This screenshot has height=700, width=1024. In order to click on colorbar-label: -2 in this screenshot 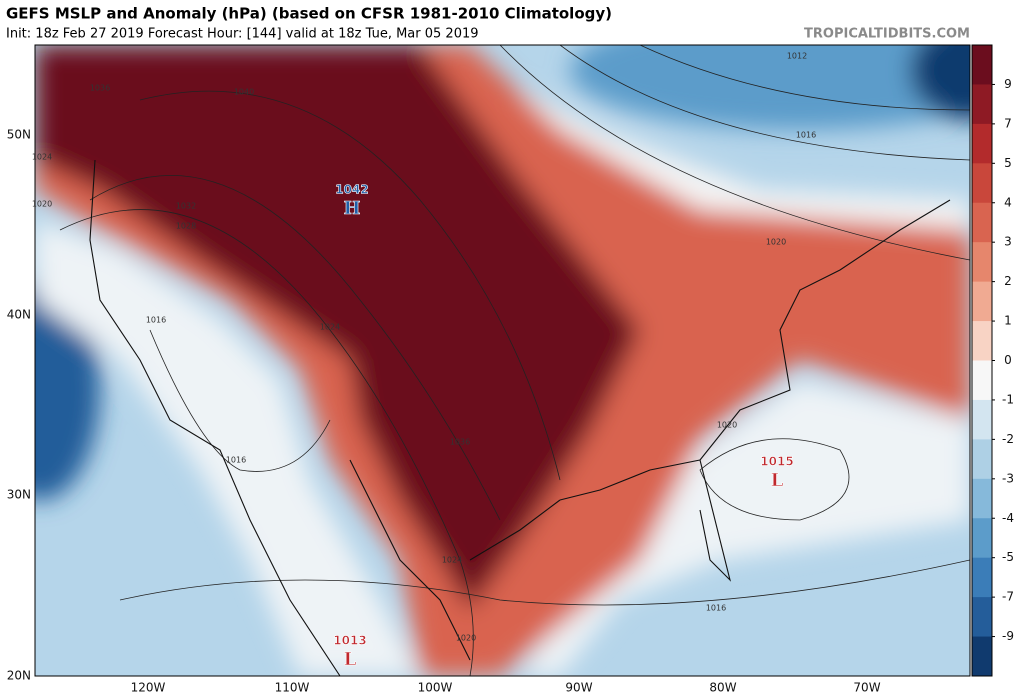, I will do `click(1008, 439)`.